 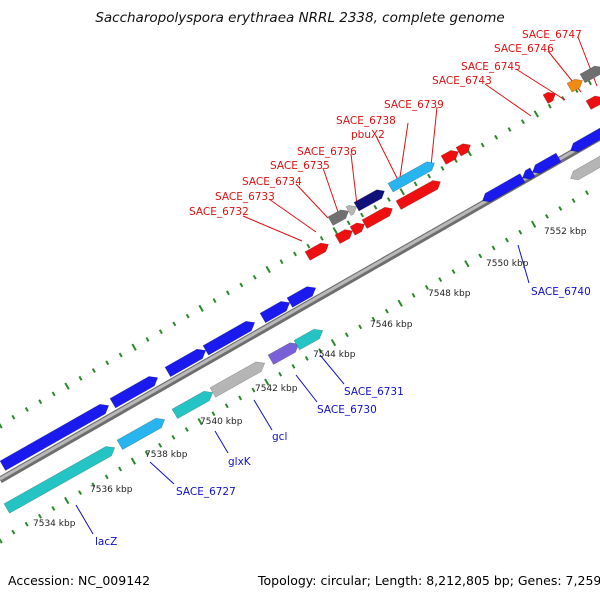 I want to click on forward-gene-label-SACE_6734: SACE_6734, so click(x=272, y=182).